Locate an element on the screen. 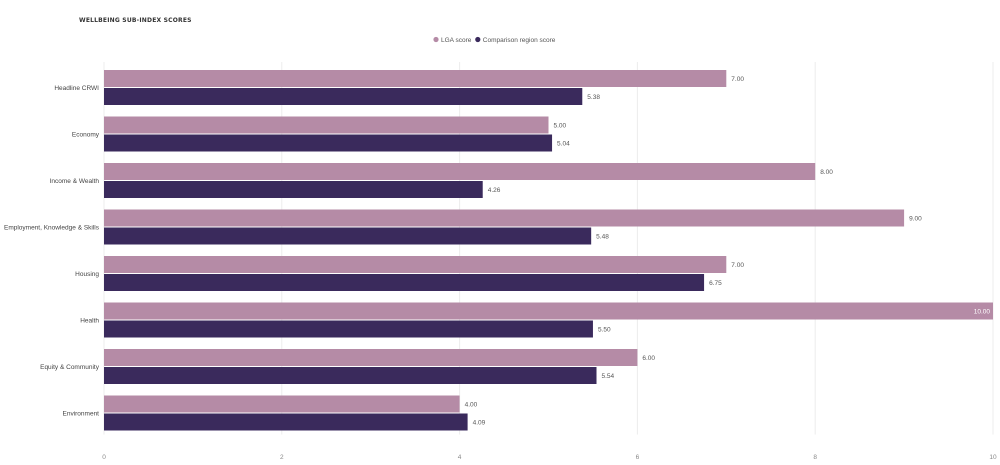 Image resolution: width=1000 pixels, height=465 pixels. category-label: Income & Wealth is located at coordinates (75, 181).